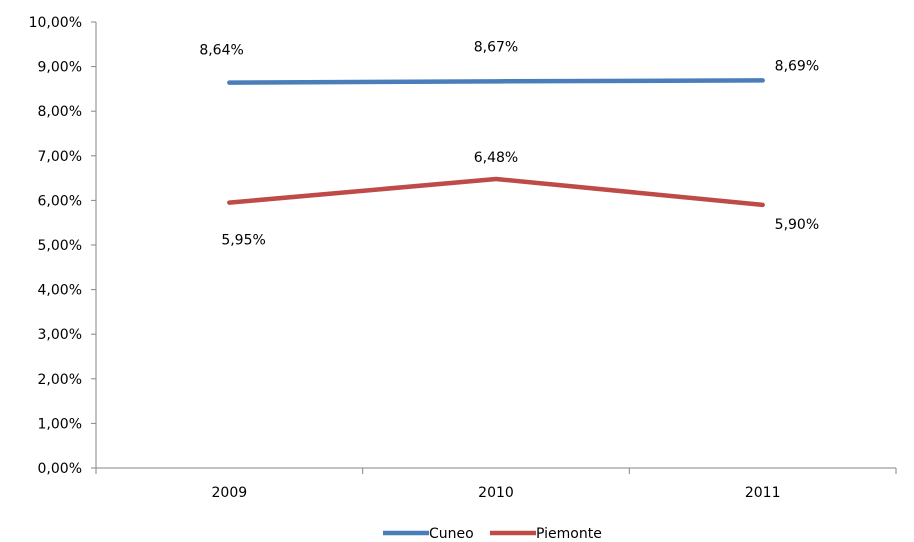  I want to click on y-tick-label: 3,00%, so click(60, 335).